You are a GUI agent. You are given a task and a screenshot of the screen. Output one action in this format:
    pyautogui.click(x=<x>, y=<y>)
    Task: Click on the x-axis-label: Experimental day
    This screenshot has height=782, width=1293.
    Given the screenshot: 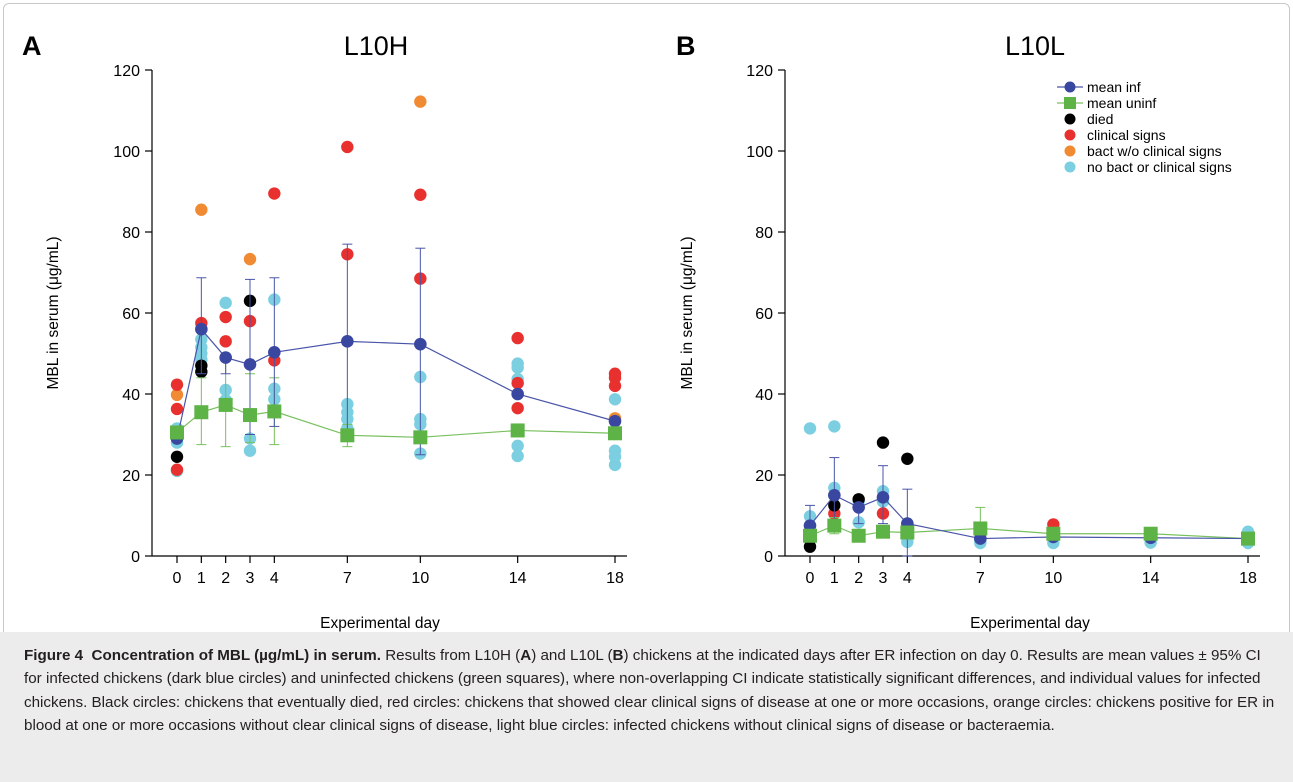 What is the action you would take?
    pyautogui.click(x=1030, y=623)
    